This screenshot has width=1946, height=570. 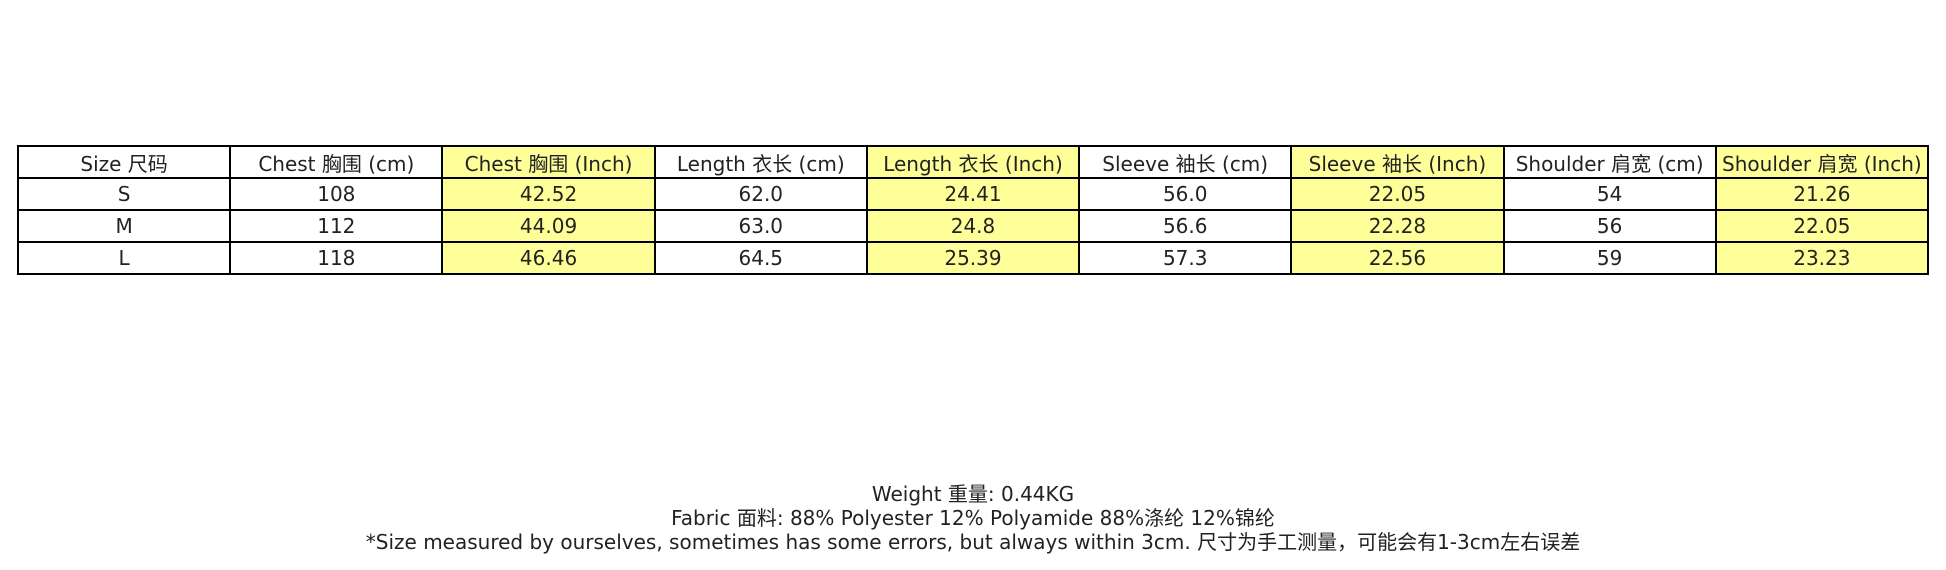 What do you see at coordinates (548, 258) in the screenshot?
I see `cell: 46.46` at bounding box center [548, 258].